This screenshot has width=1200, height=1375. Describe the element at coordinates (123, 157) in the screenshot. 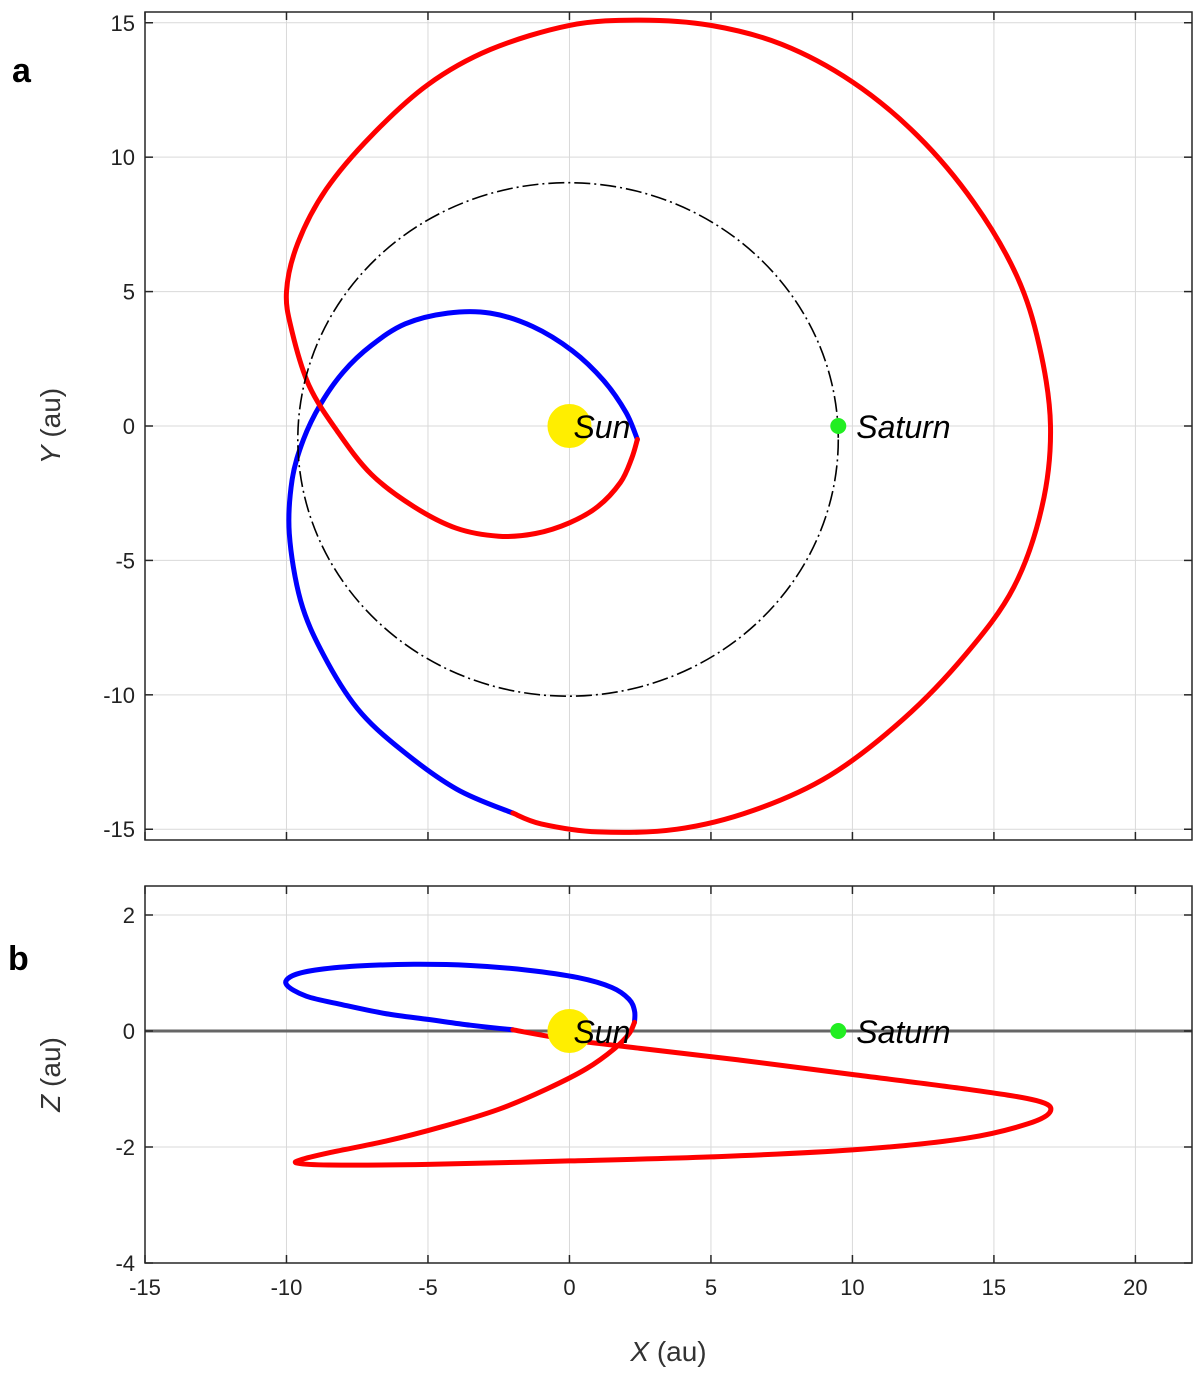

I see `y-tick-label: 10` at that location.